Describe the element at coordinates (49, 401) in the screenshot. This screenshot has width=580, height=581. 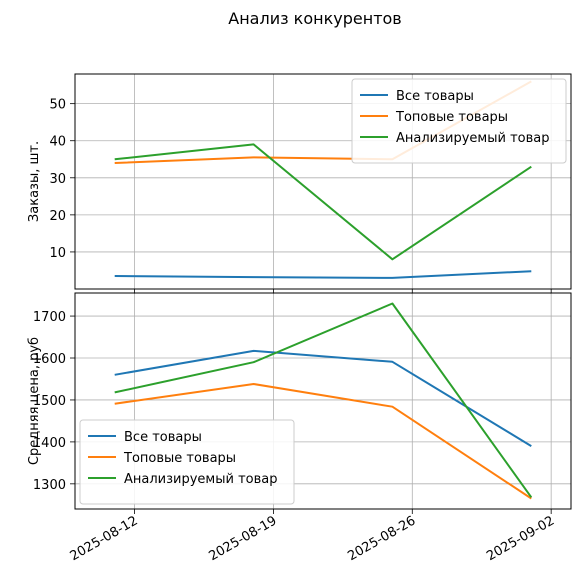
I see `y-tick-label: 1500` at that location.